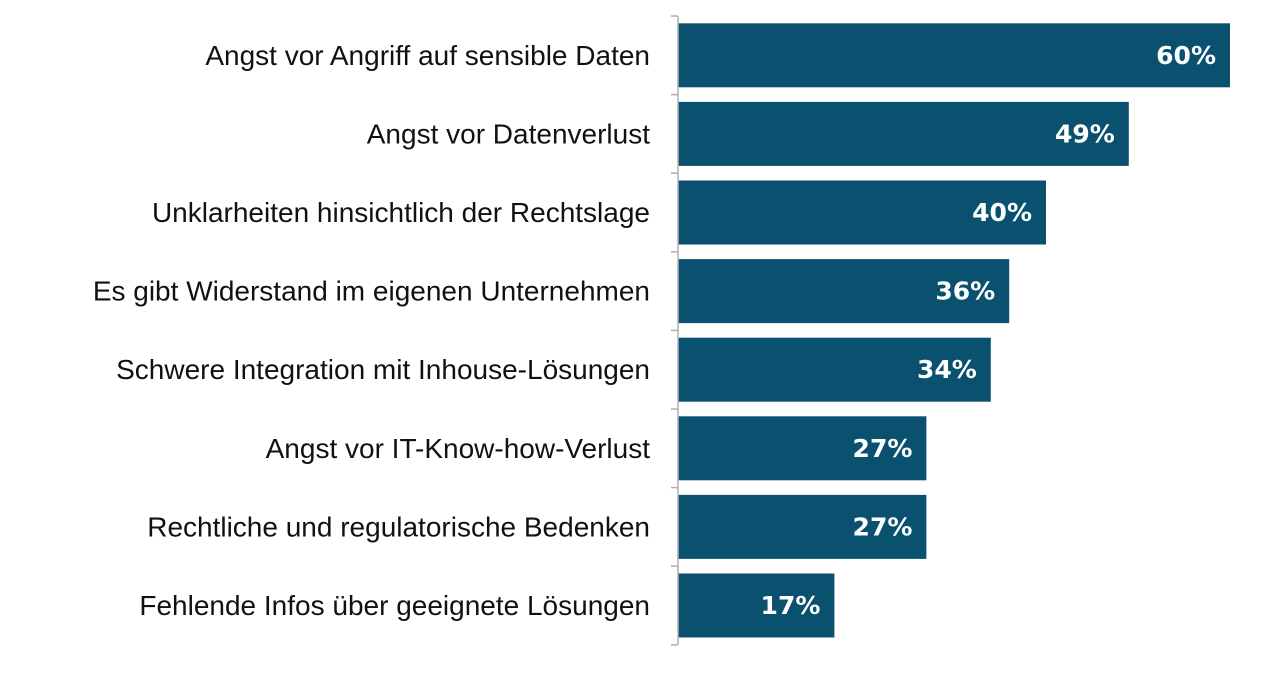 The image size is (1268, 688). Describe the element at coordinates (398, 526) in the screenshot. I see `category-label-7: Rechtliche und regulatorische Bedenken` at that location.